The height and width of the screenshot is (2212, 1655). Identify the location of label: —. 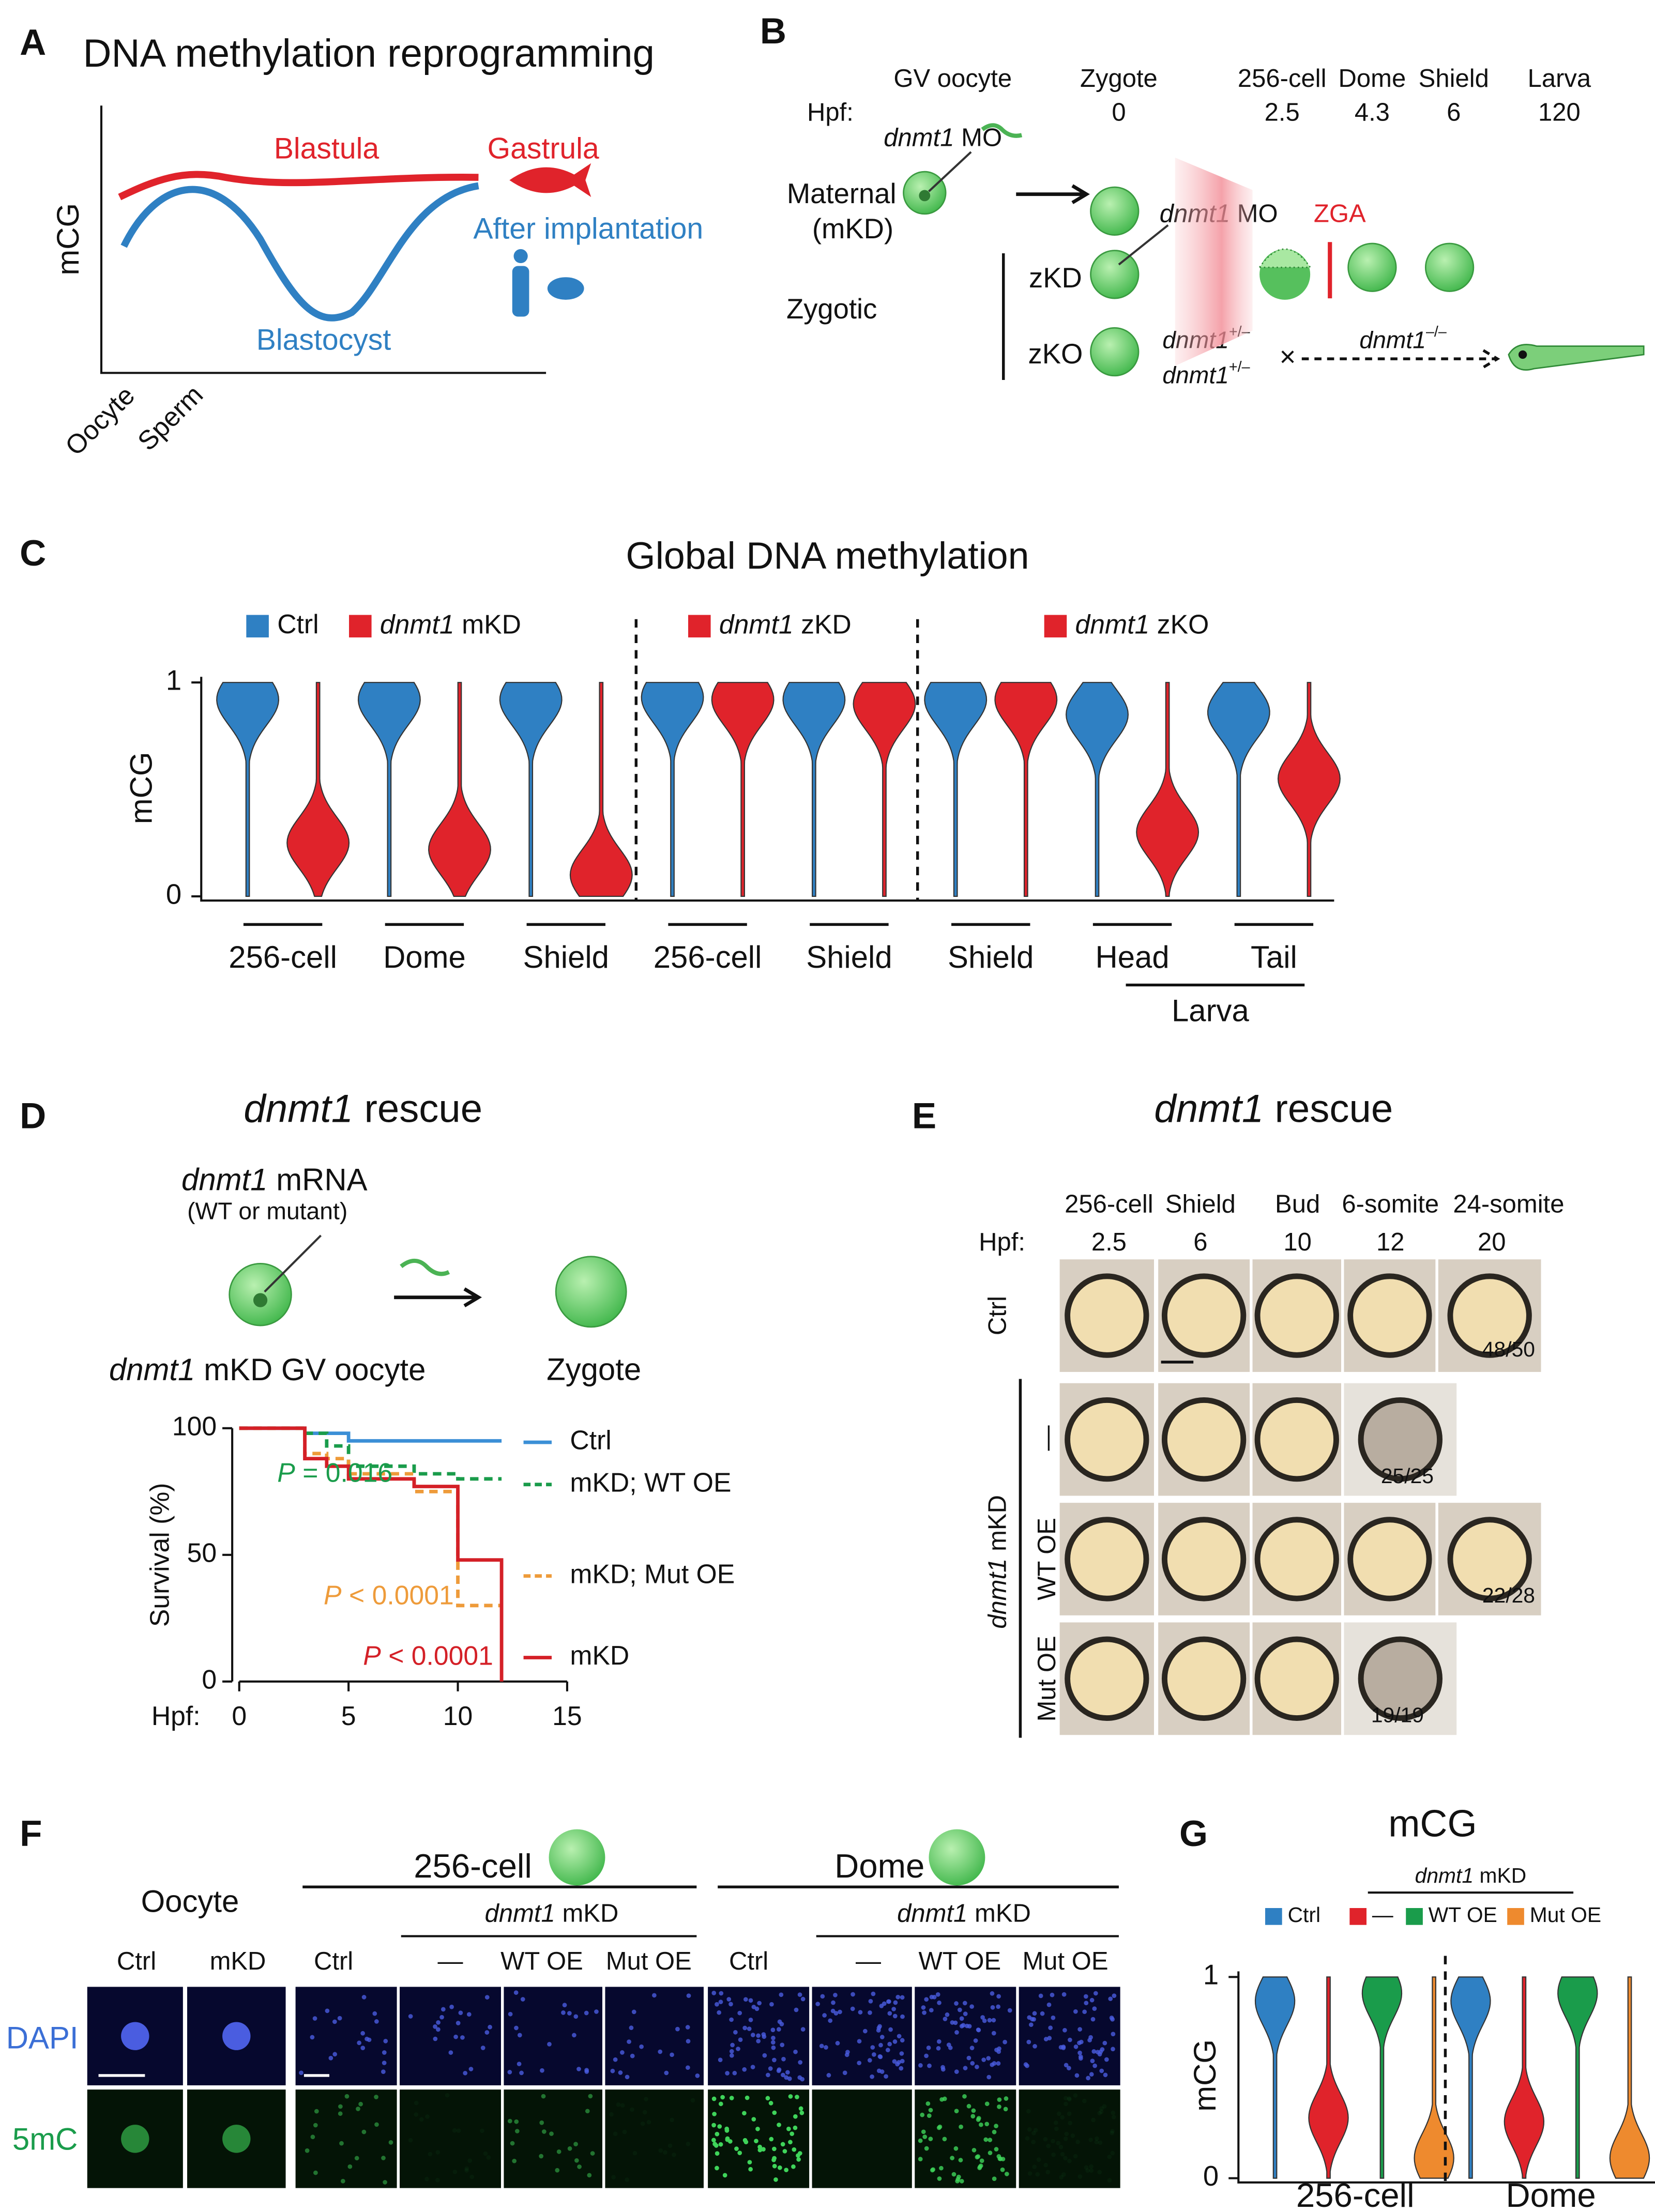
(1047, 1438).